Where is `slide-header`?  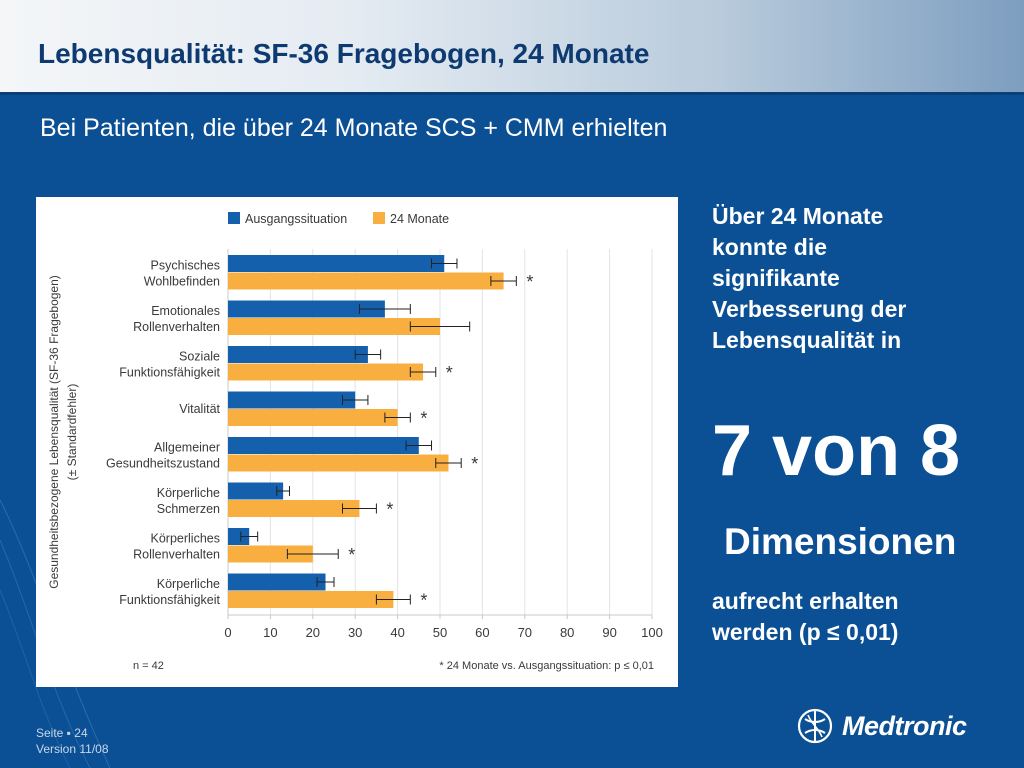
slide-header is located at coordinates (512, 46).